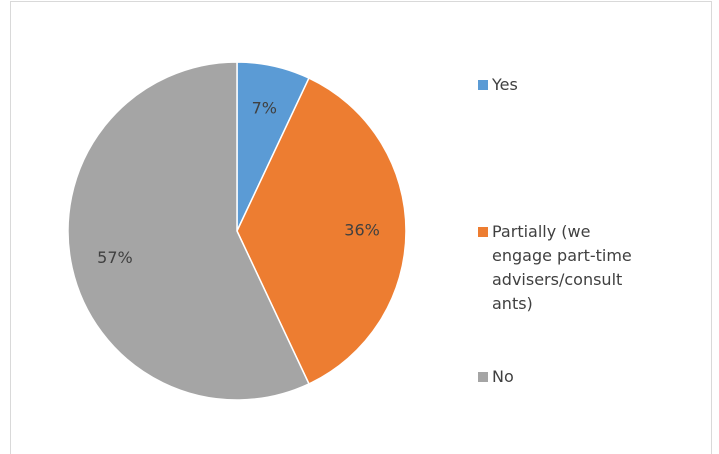  Describe the element at coordinates (558, 85) in the screenshot. I see `legend-item: Yes` at that location.